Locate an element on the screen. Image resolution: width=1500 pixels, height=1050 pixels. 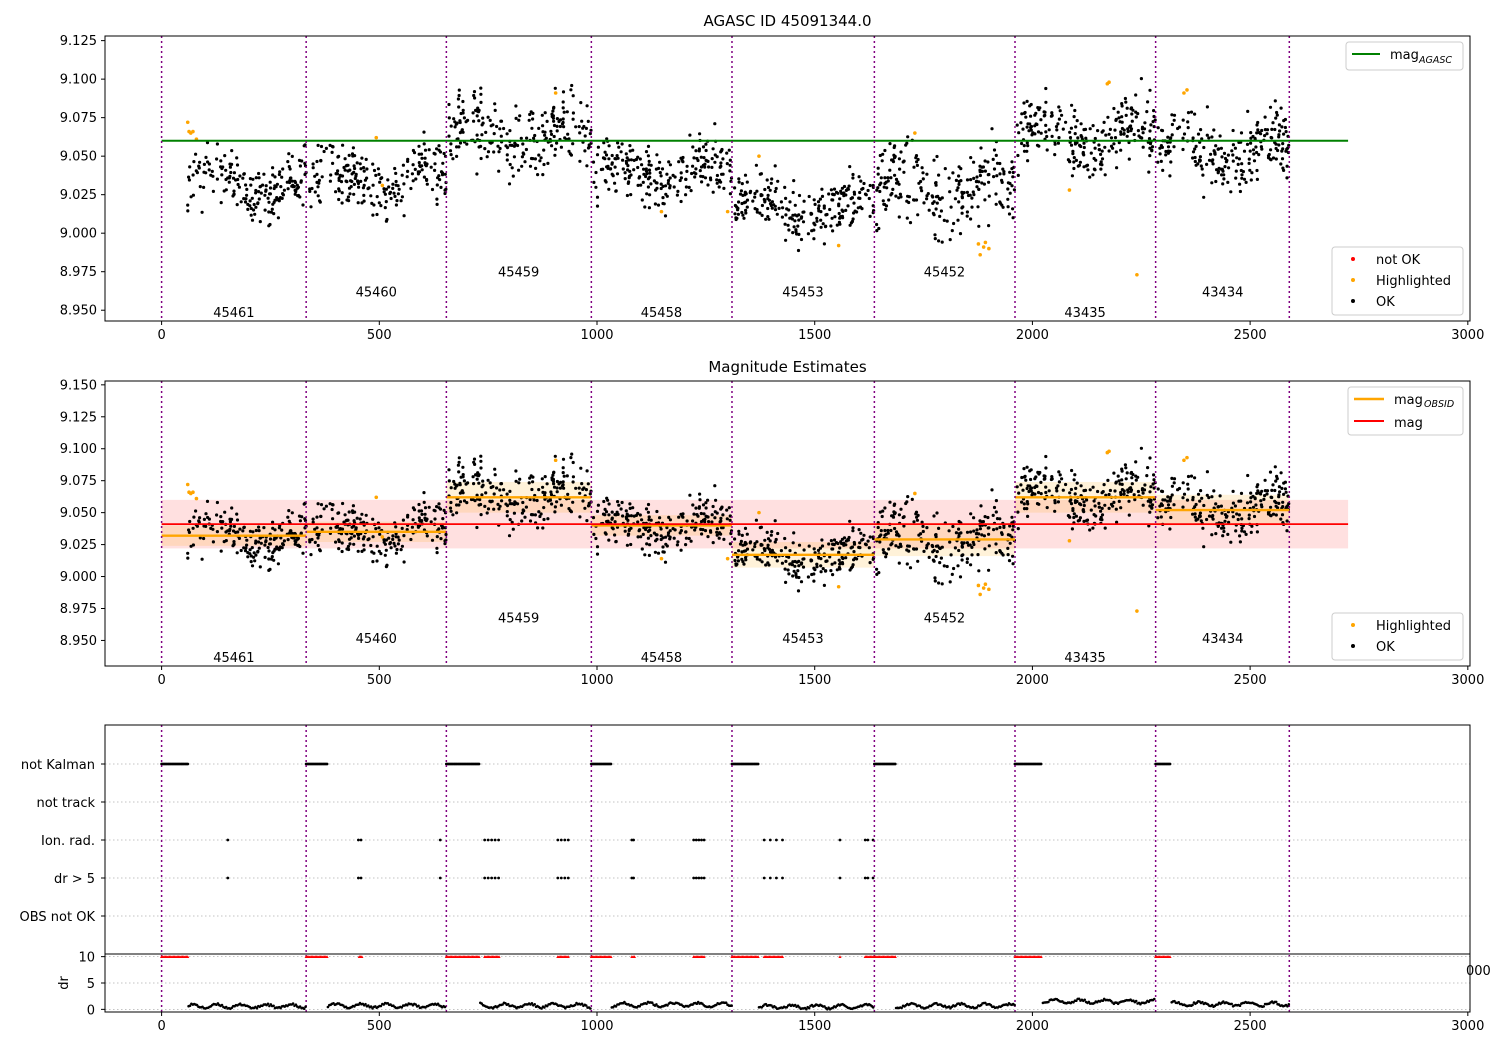
x-tick-label: 500 is located at coordinates (379, 335).